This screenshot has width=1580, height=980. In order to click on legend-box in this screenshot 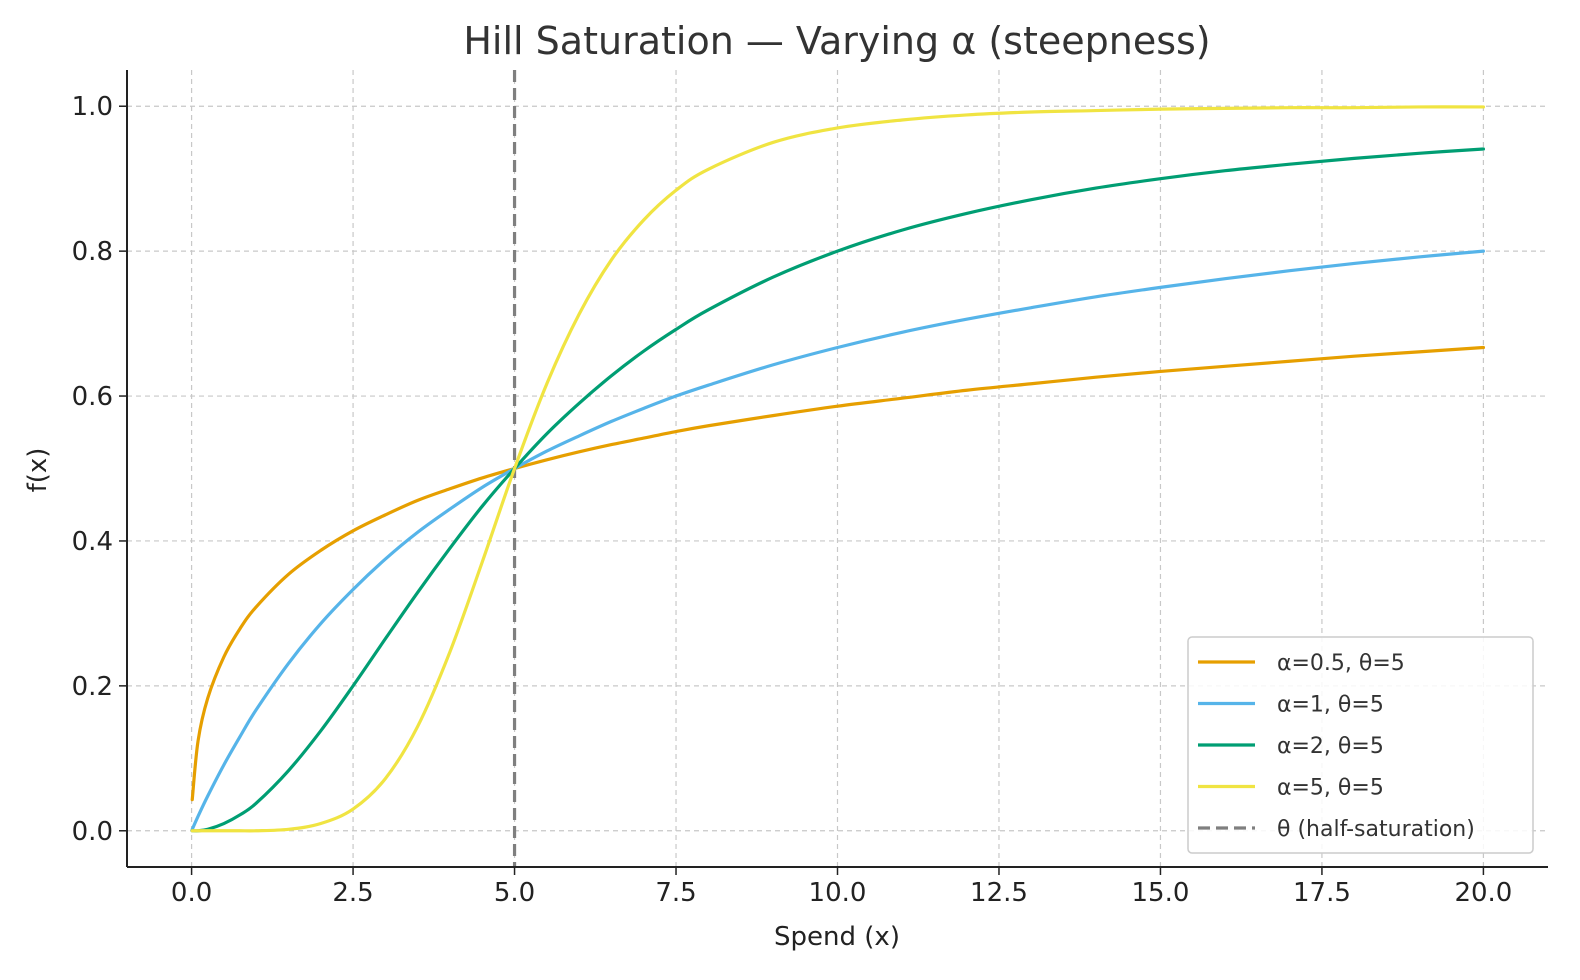, I will do `click(1360, 745)`.